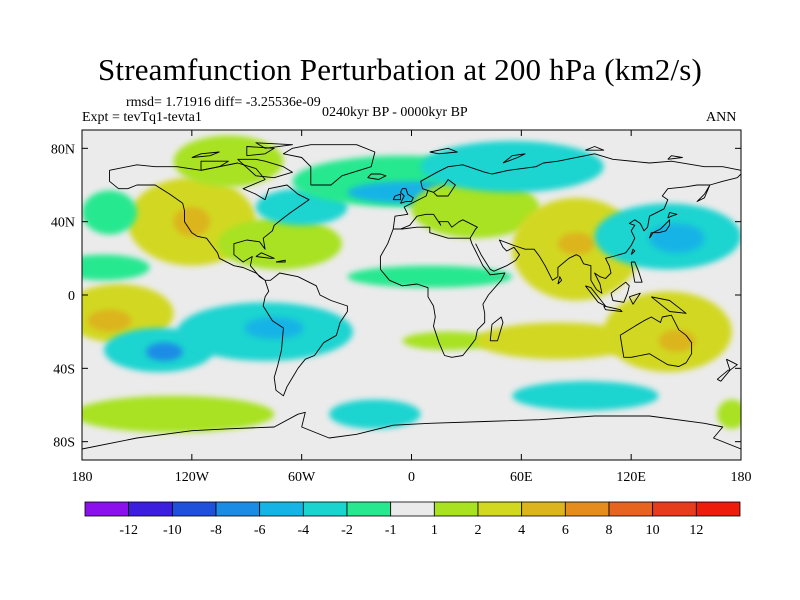 The height and width of the screenshot is (600, 800). What do you see at coordinates (631, 477) in the screenshot?
I see `x-tick-label-5: 120E` at bounding box center [631, 477].